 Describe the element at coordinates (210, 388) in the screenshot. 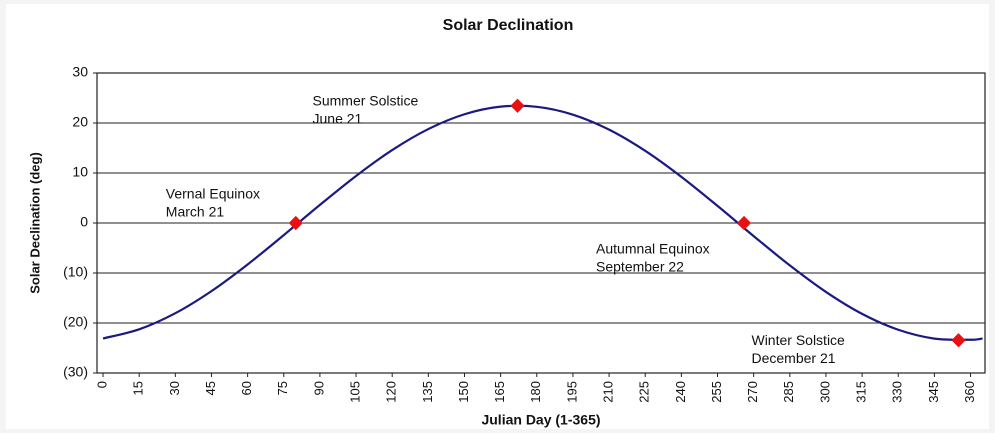

I see `x-tick-label: 45` at that location.